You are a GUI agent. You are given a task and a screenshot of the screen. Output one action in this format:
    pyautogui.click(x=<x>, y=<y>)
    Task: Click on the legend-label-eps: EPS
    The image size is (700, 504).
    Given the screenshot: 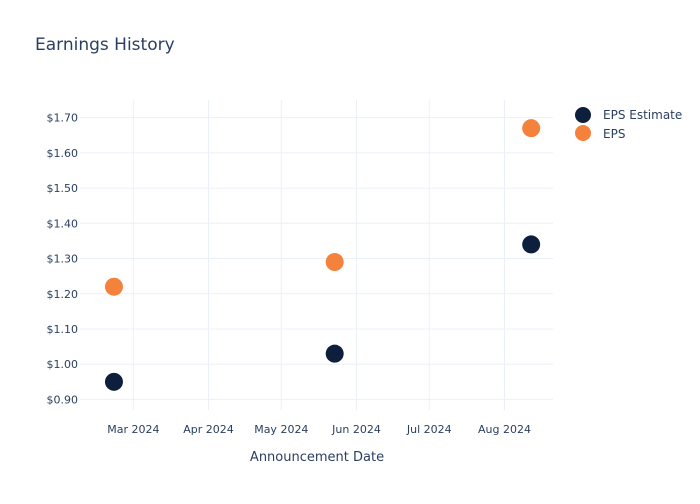 What is the action you would take?
    pyautogui.click(x=614, y=134)
    